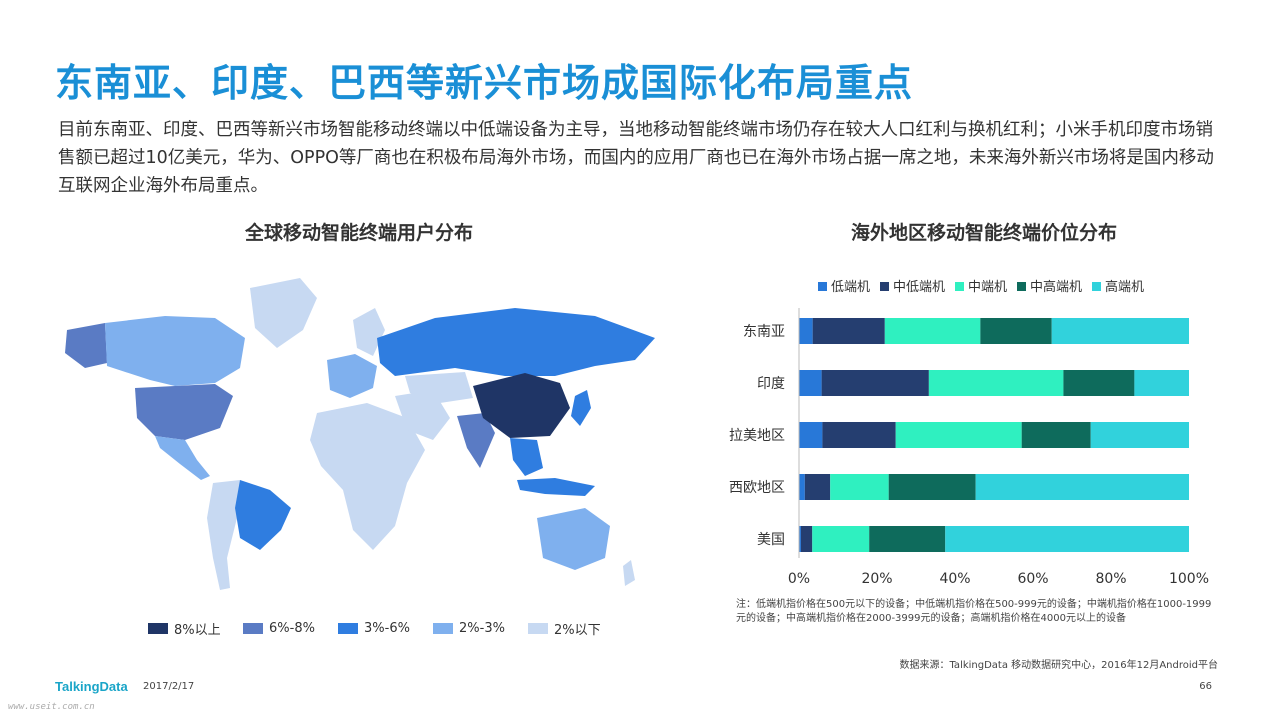 This screenshot has width=1280, height=719. Describe the element at coordinates (1205, 686) in the screenshot. I see `page-number: 66` at that location.